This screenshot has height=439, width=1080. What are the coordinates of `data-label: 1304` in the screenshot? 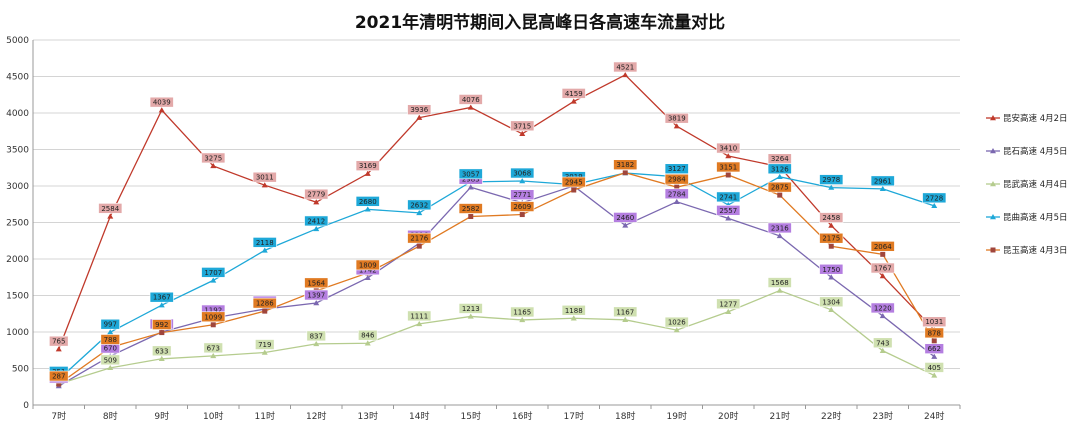 It's located at (831, 302).